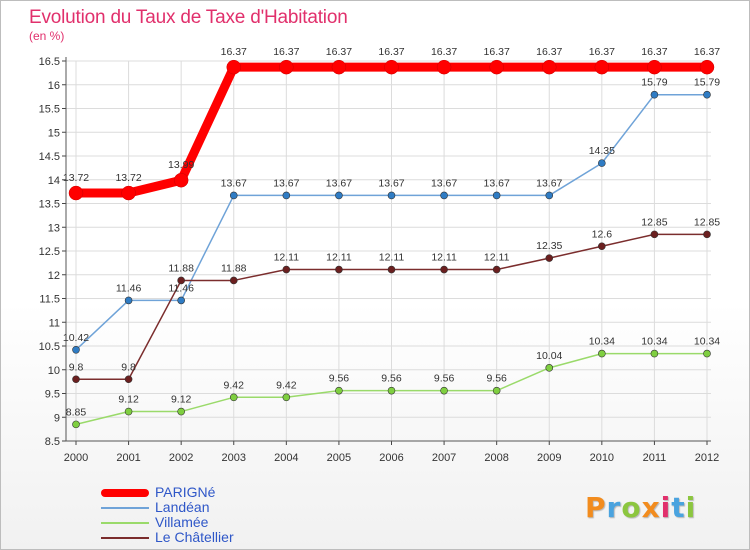 The image size is (750, 550). I want to click on legend-swatch-villamee, so click(125, 522).